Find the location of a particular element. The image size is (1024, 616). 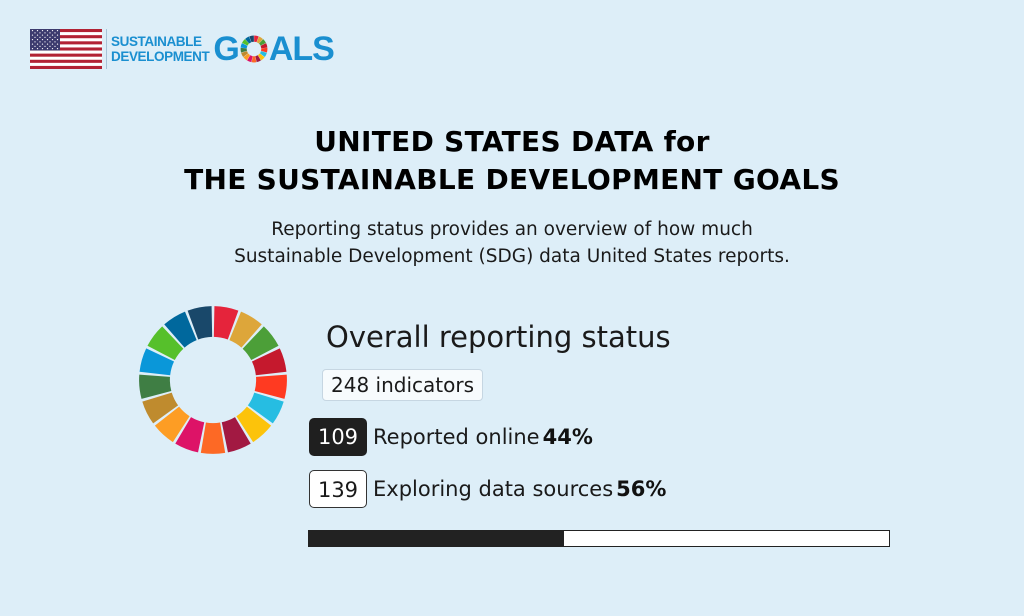

logo-line-sustainable: SUSTAINABLE is located at coordinates (156, 41).